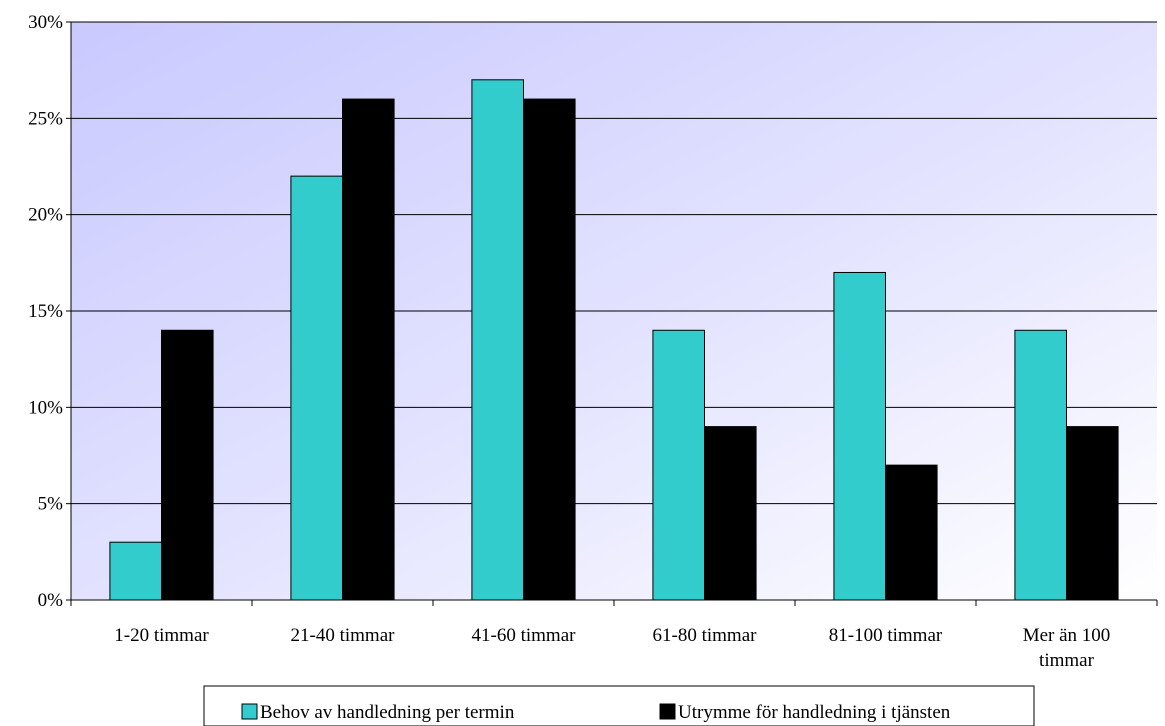 The image size is (1165, 726). I want to click on x-tick-label: Mer än 100 timmar, so click(1067, 648).